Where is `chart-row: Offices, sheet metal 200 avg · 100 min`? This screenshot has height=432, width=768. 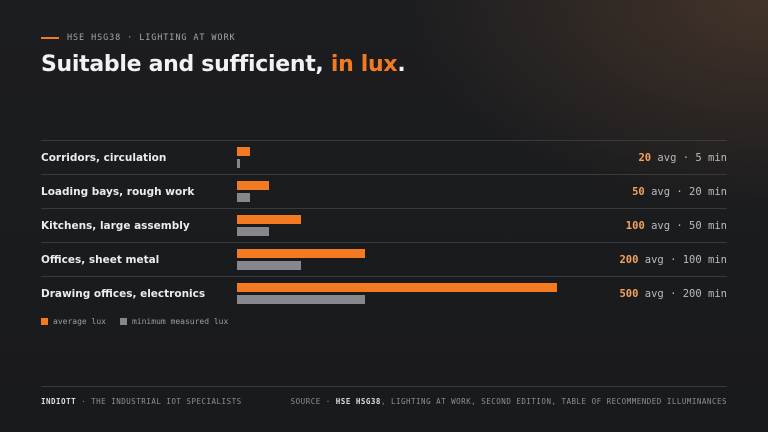
chart-row: Offices, sheet metal 200 avg · 100 min is located at coordinates (384, 259).